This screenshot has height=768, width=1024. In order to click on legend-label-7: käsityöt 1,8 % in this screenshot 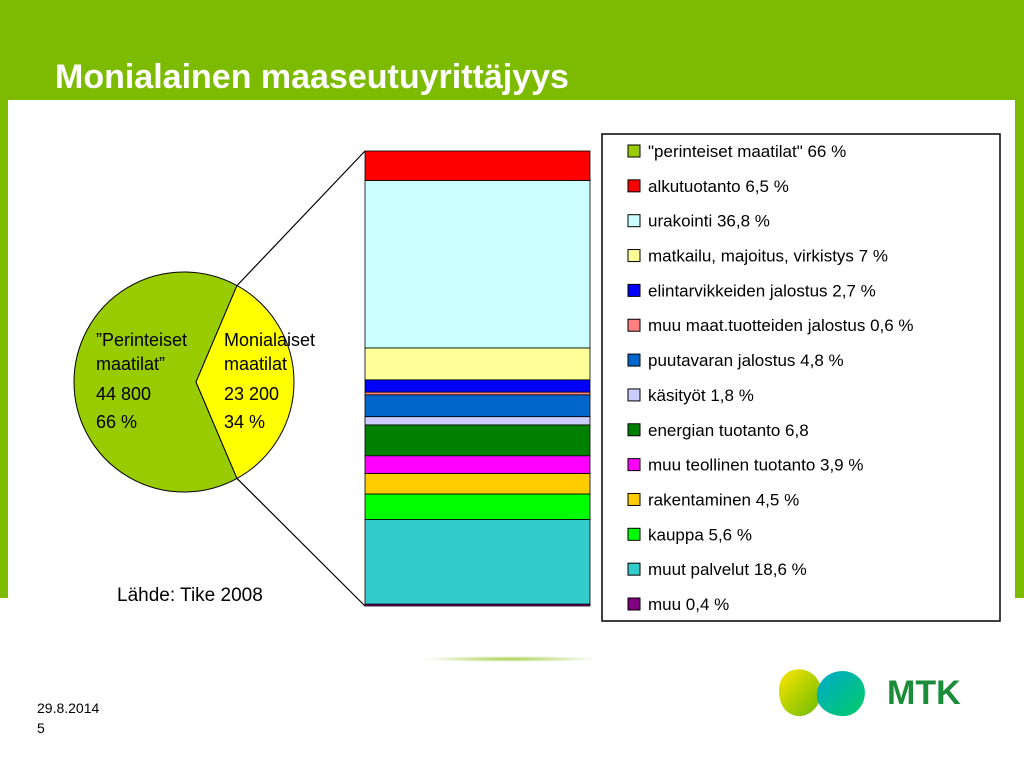, I will do `click(701, 395)`.